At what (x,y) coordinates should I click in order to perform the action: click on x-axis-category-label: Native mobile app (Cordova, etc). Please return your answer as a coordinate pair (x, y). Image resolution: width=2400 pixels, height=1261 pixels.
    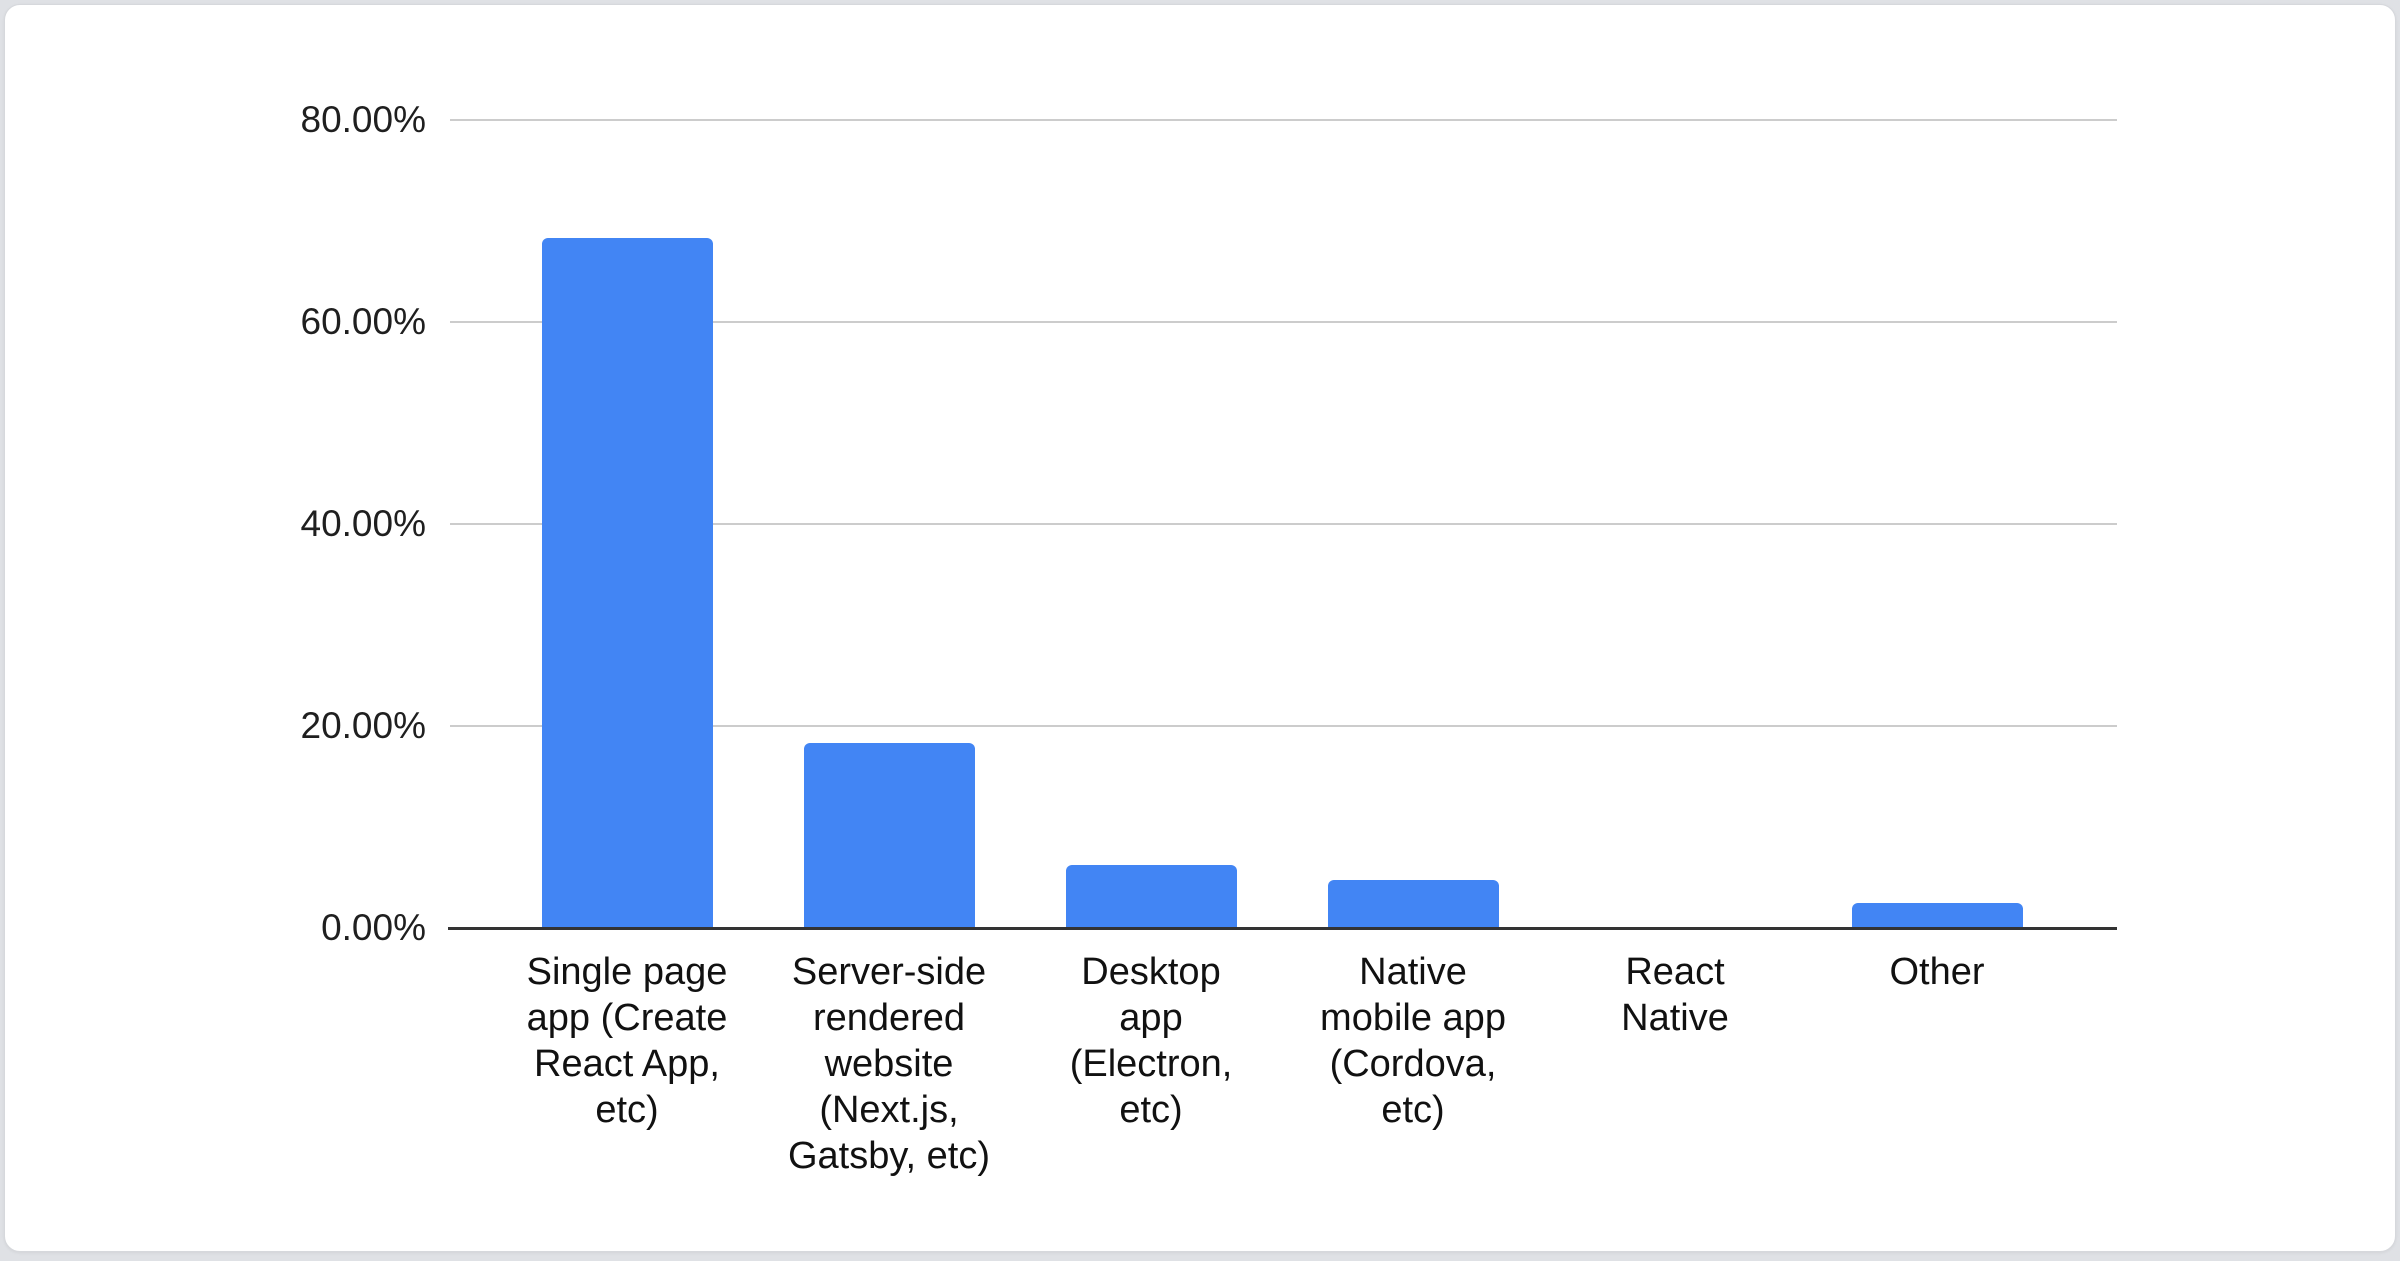
    Looking at the image, I should click on (1413, 1041).